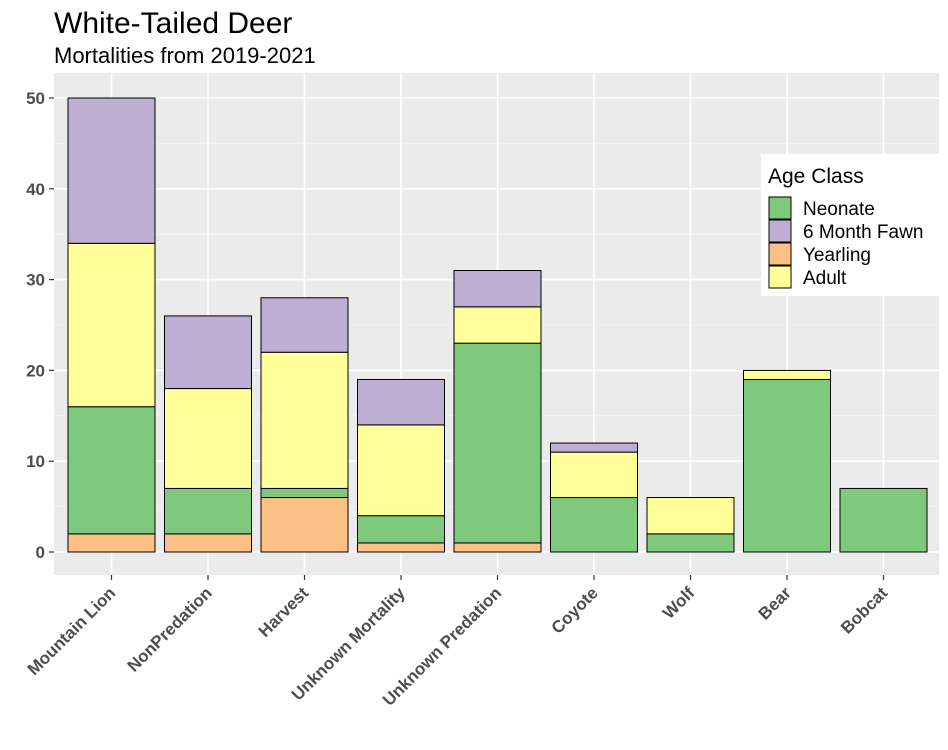 The image size is (948, 750). I want to click on x-tick-label: Bear, so click(775, 603).